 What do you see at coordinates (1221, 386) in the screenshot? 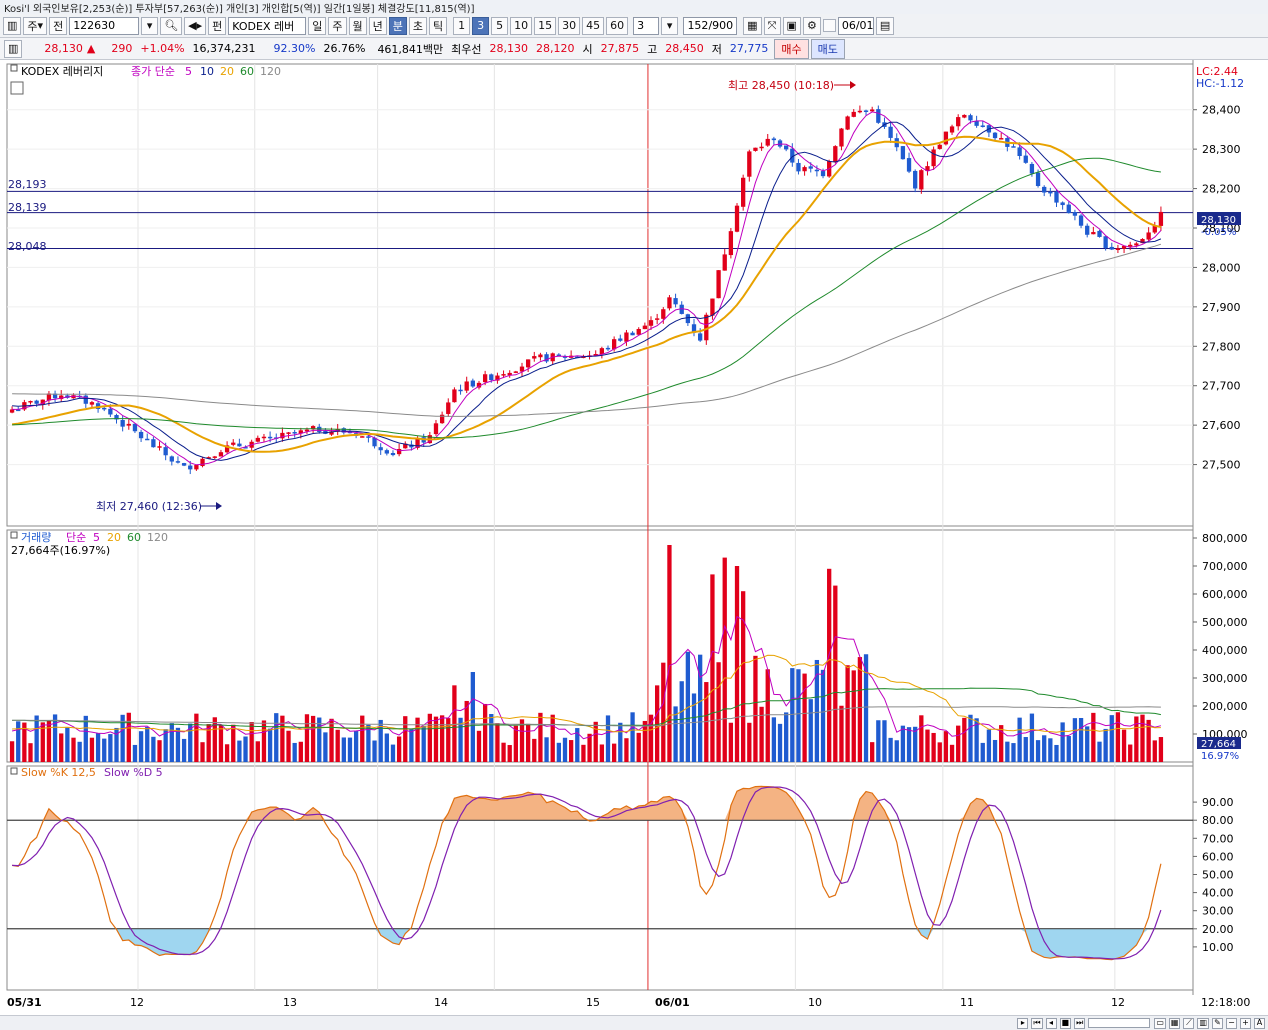
I see `price-tick-label: 27,700` at bounding box center [1221, 386].